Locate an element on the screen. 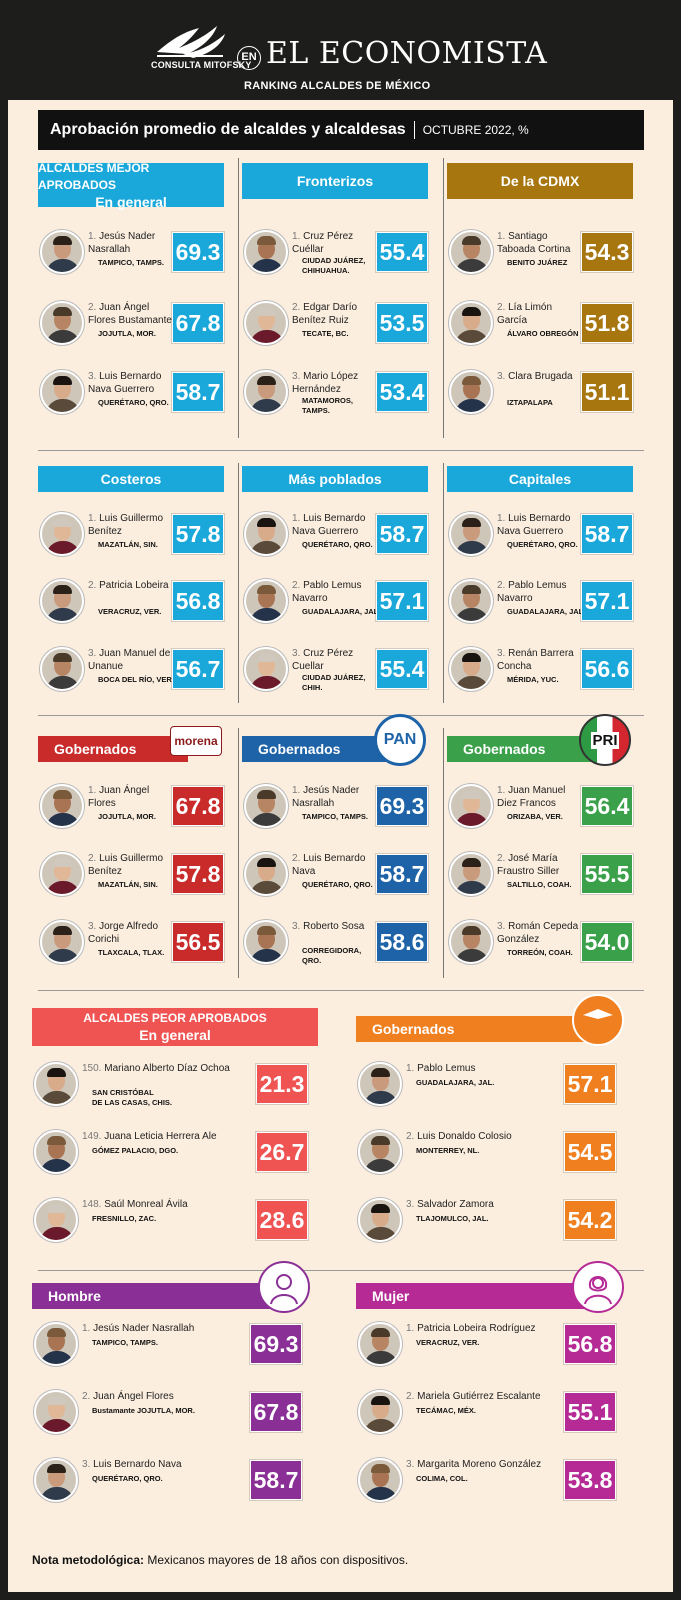  municipality-line1: ÁLVARO OBREGÓN is located at coordinates (543, 333).